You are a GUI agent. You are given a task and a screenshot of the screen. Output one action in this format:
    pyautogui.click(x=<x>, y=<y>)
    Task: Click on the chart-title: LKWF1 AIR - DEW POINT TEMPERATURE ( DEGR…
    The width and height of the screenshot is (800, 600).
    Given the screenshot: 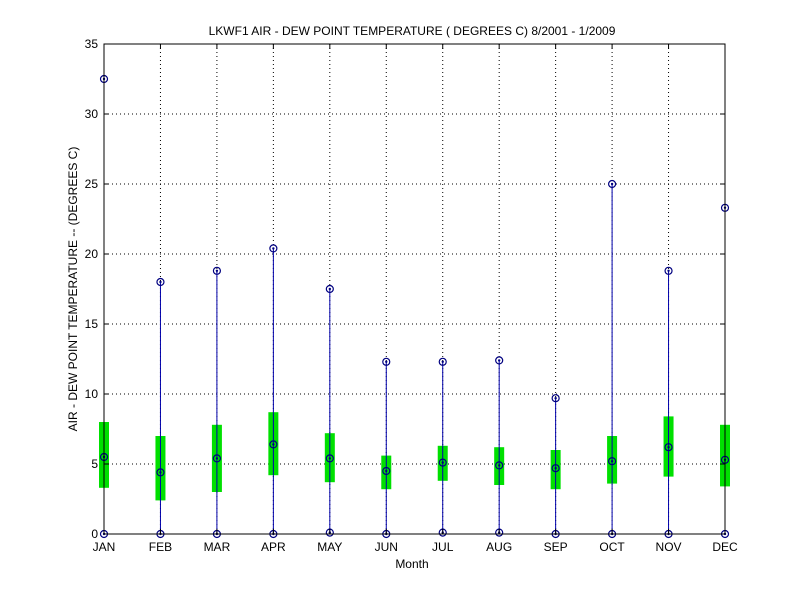 What is the action you would take?
    pyautogui.click(x=412, y=31)
    